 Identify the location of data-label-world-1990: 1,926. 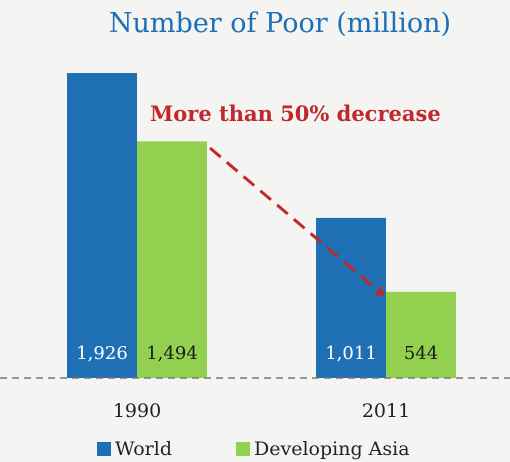
(102, 353).